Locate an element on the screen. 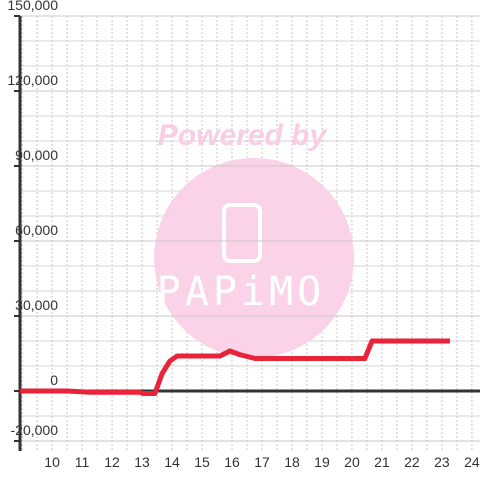  x-tick-label: 14 is located at coordinates (172, 462).